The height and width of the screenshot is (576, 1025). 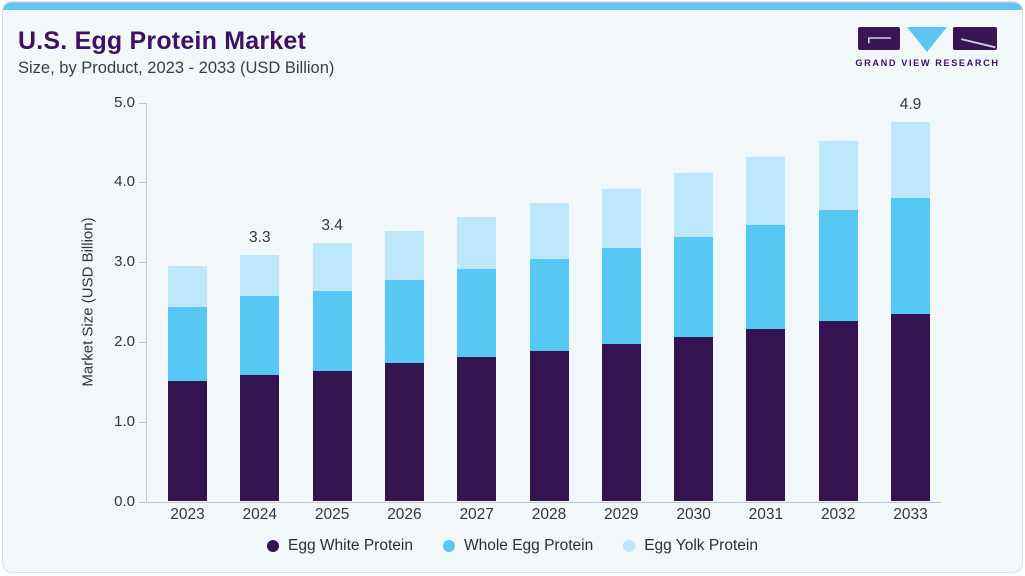 I want to click on logo-v-triangle-icon, so click(x=927, y=39).